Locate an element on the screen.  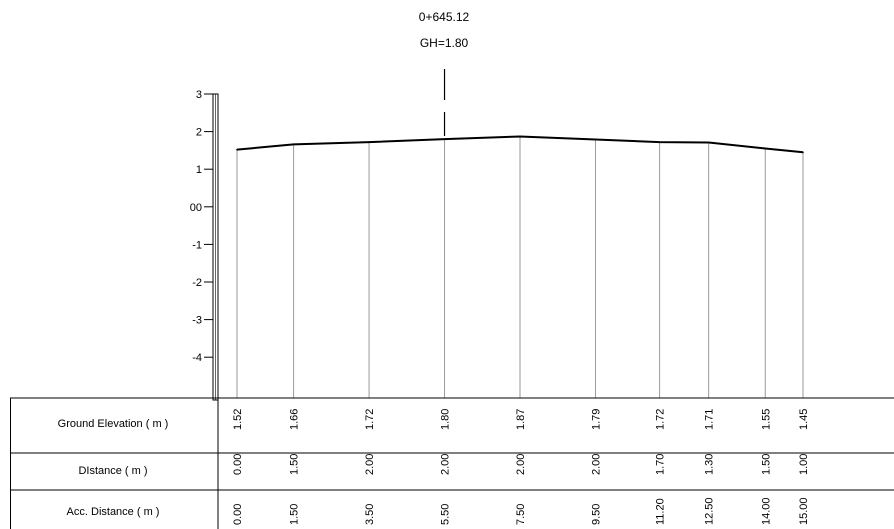
row-label-ground-elevation: Ground Elevation ( m ) is located at coordinates (113, 424).